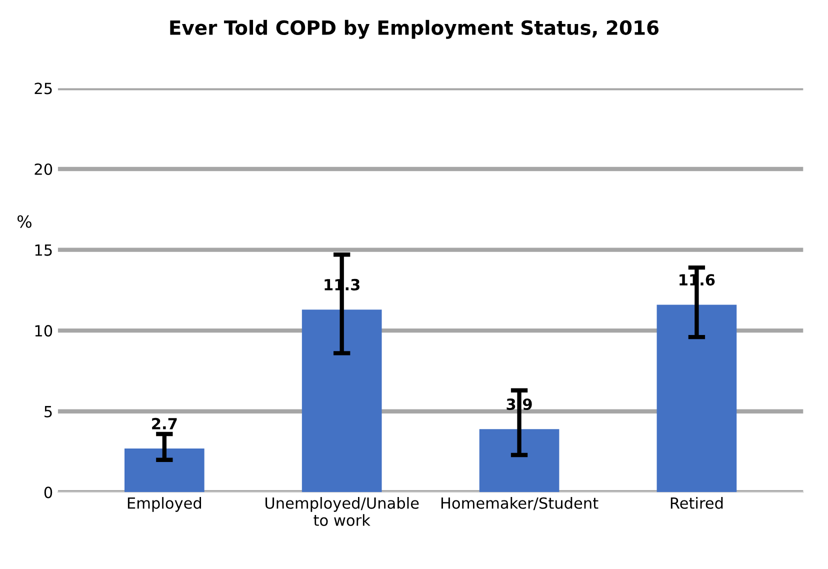  Describe the element at coordinates (696, 503) in the screenshot. I see `x-tick-label: Retired` at that location.